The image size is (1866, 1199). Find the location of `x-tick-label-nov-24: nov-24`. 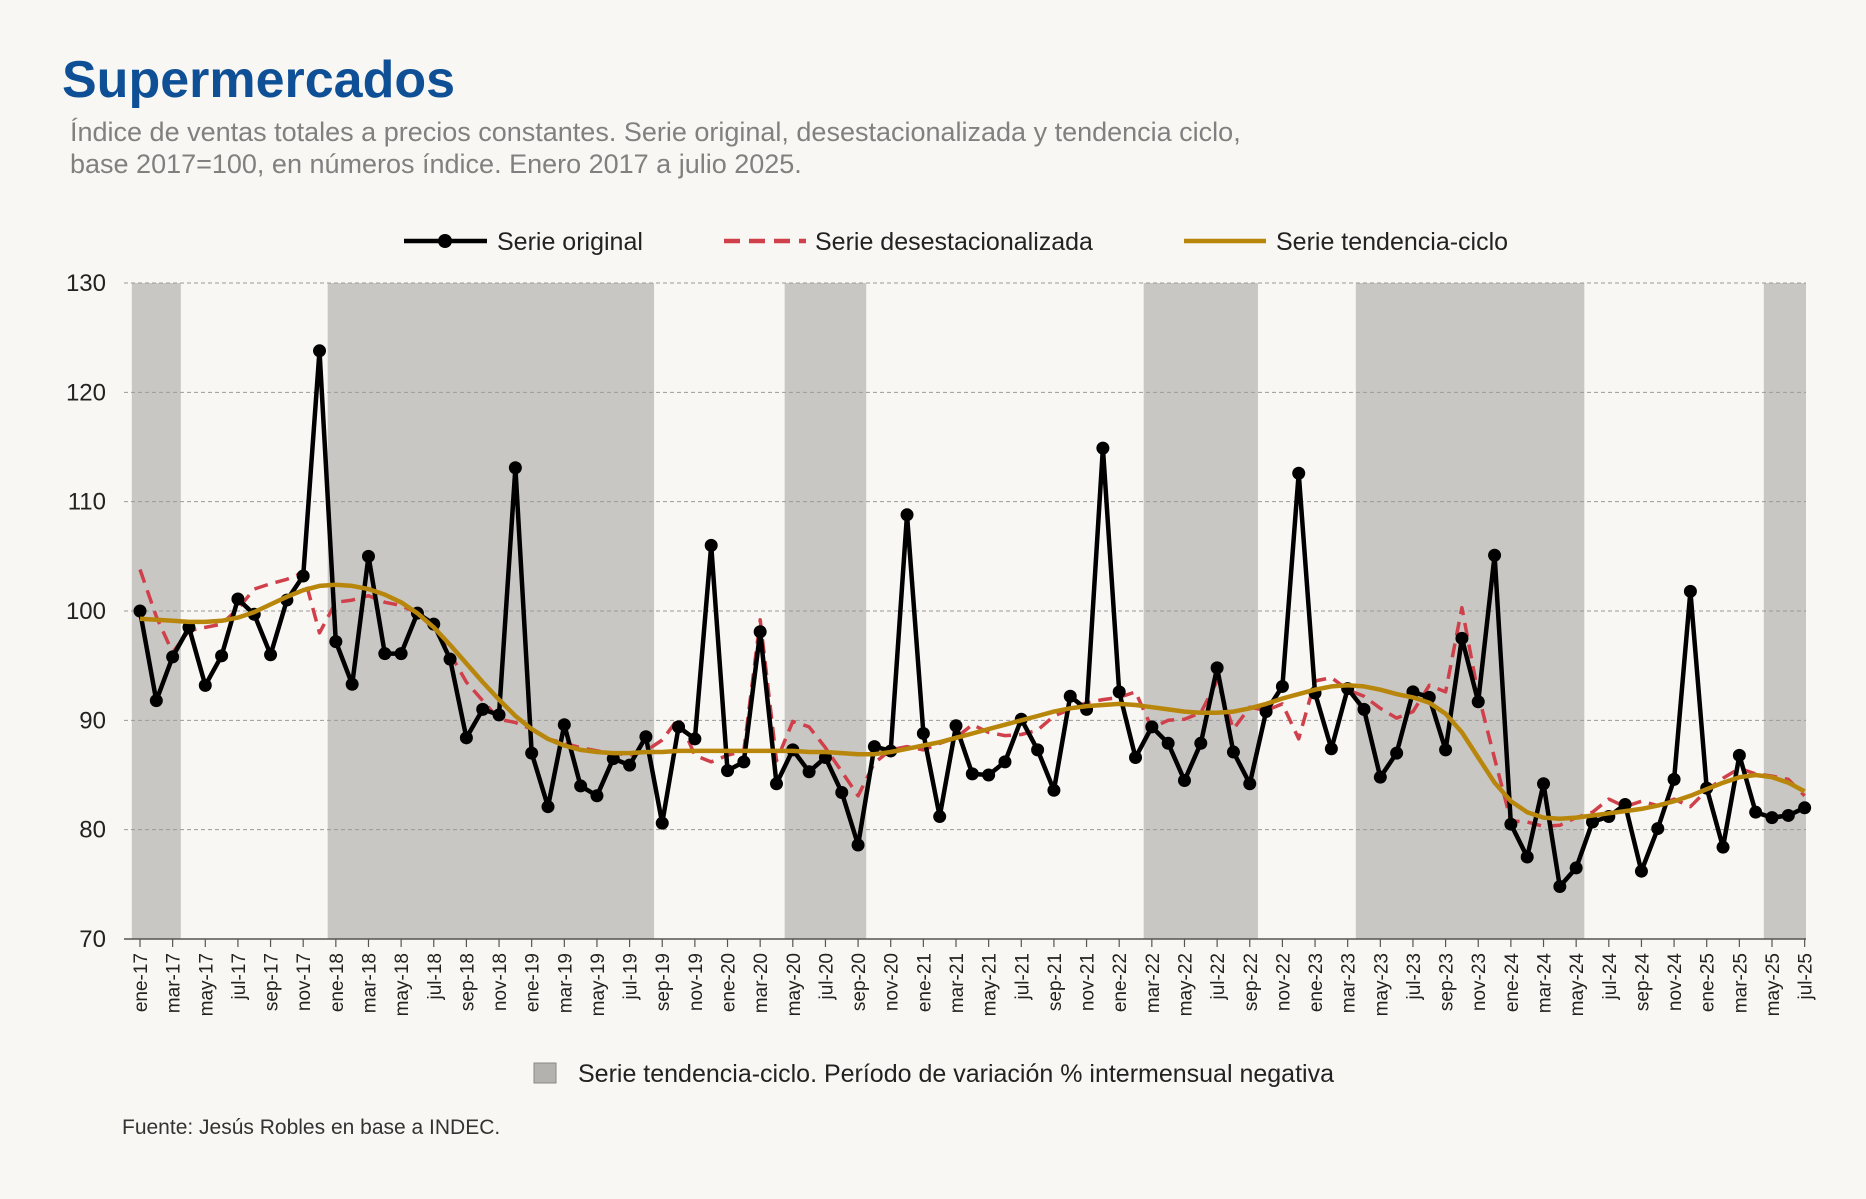

x-tick-label-nov-24: nov-24 is located at coordinates (1675, 982).